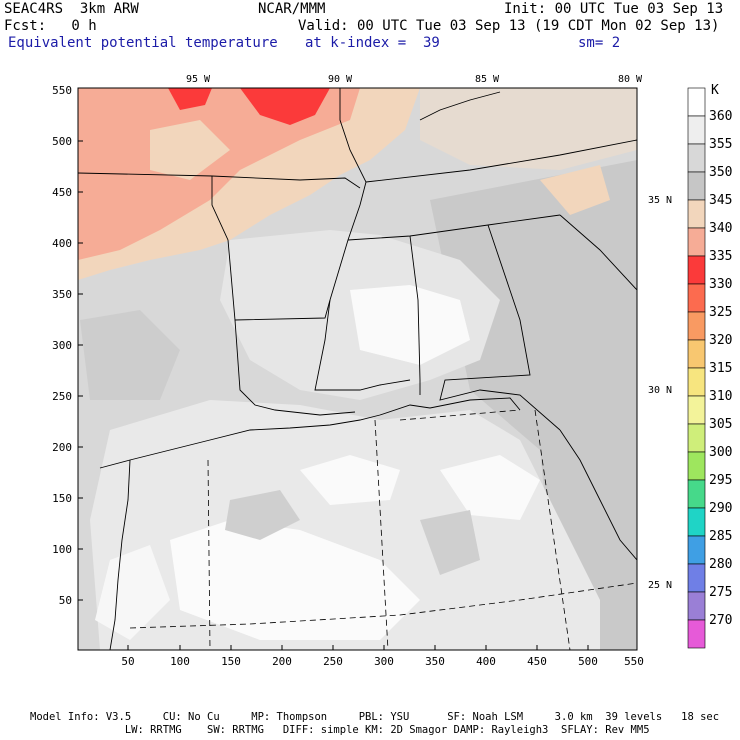  I want to click on x-tick-label: 550, so click(634, 661).